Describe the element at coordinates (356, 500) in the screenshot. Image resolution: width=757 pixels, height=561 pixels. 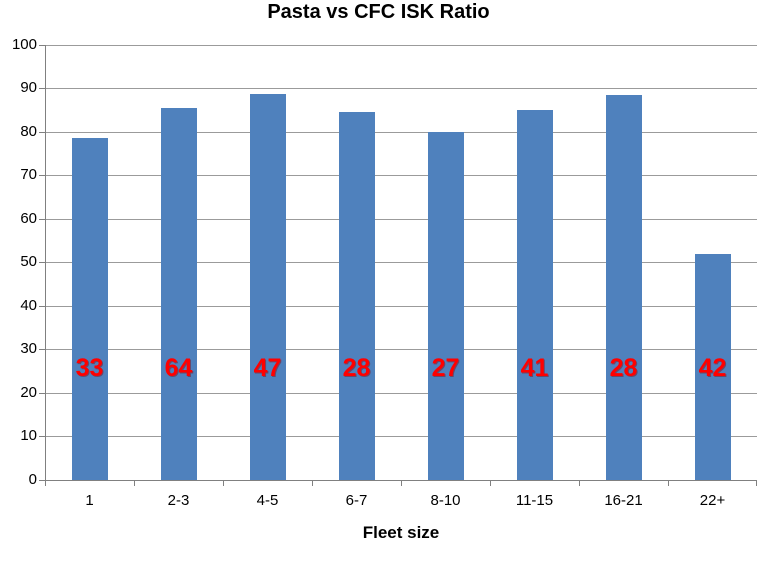
I see `x-tick-label: 6-7` at that location.